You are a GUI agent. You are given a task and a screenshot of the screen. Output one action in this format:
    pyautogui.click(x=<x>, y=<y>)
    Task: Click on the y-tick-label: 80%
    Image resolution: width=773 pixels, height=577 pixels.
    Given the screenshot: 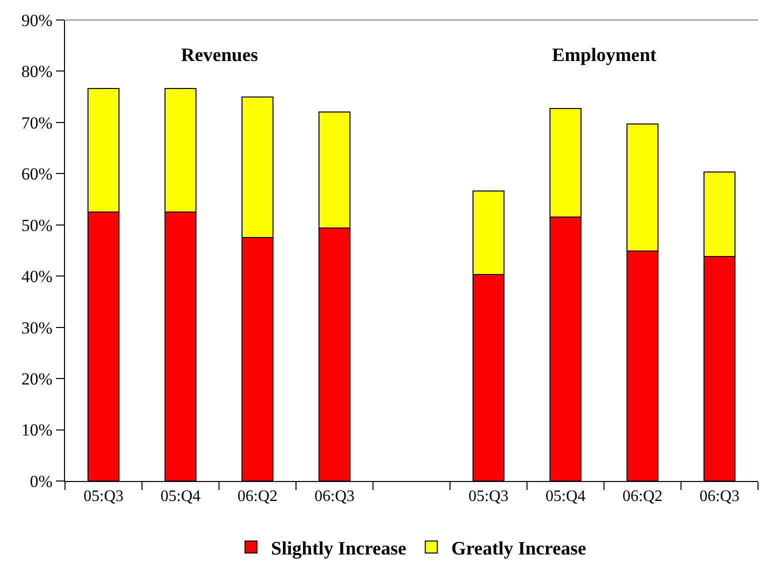 What is the action you would take?
    pyautogui.click(x=37, y=72)
    